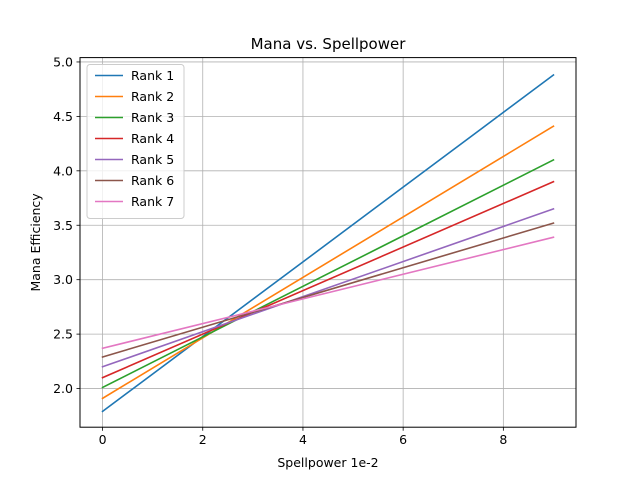 The image size is (640, 480). What do you see at coordinates (152, 75) in the screenshot?
I see `legend-label: Rank 1` at bounding box center [152, 75].